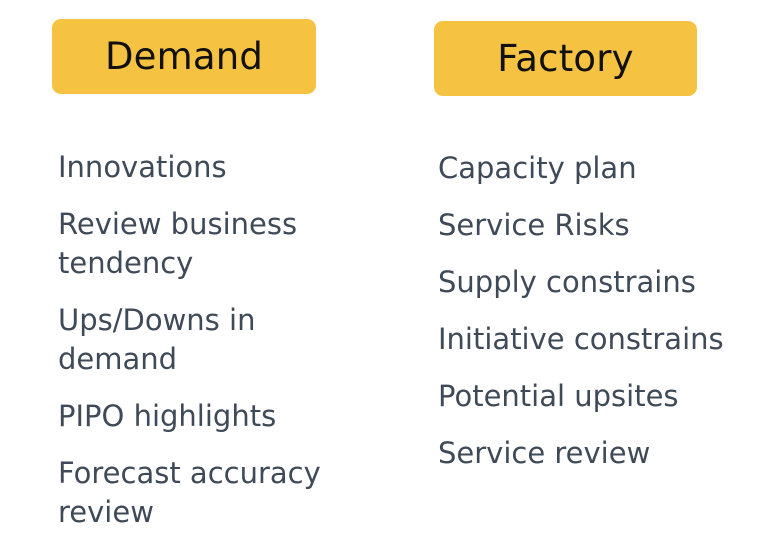 Image resolution: width=776 pixels, height=550 pixels. I want to click on factory-item: Potential upsites, so click(558, 396).